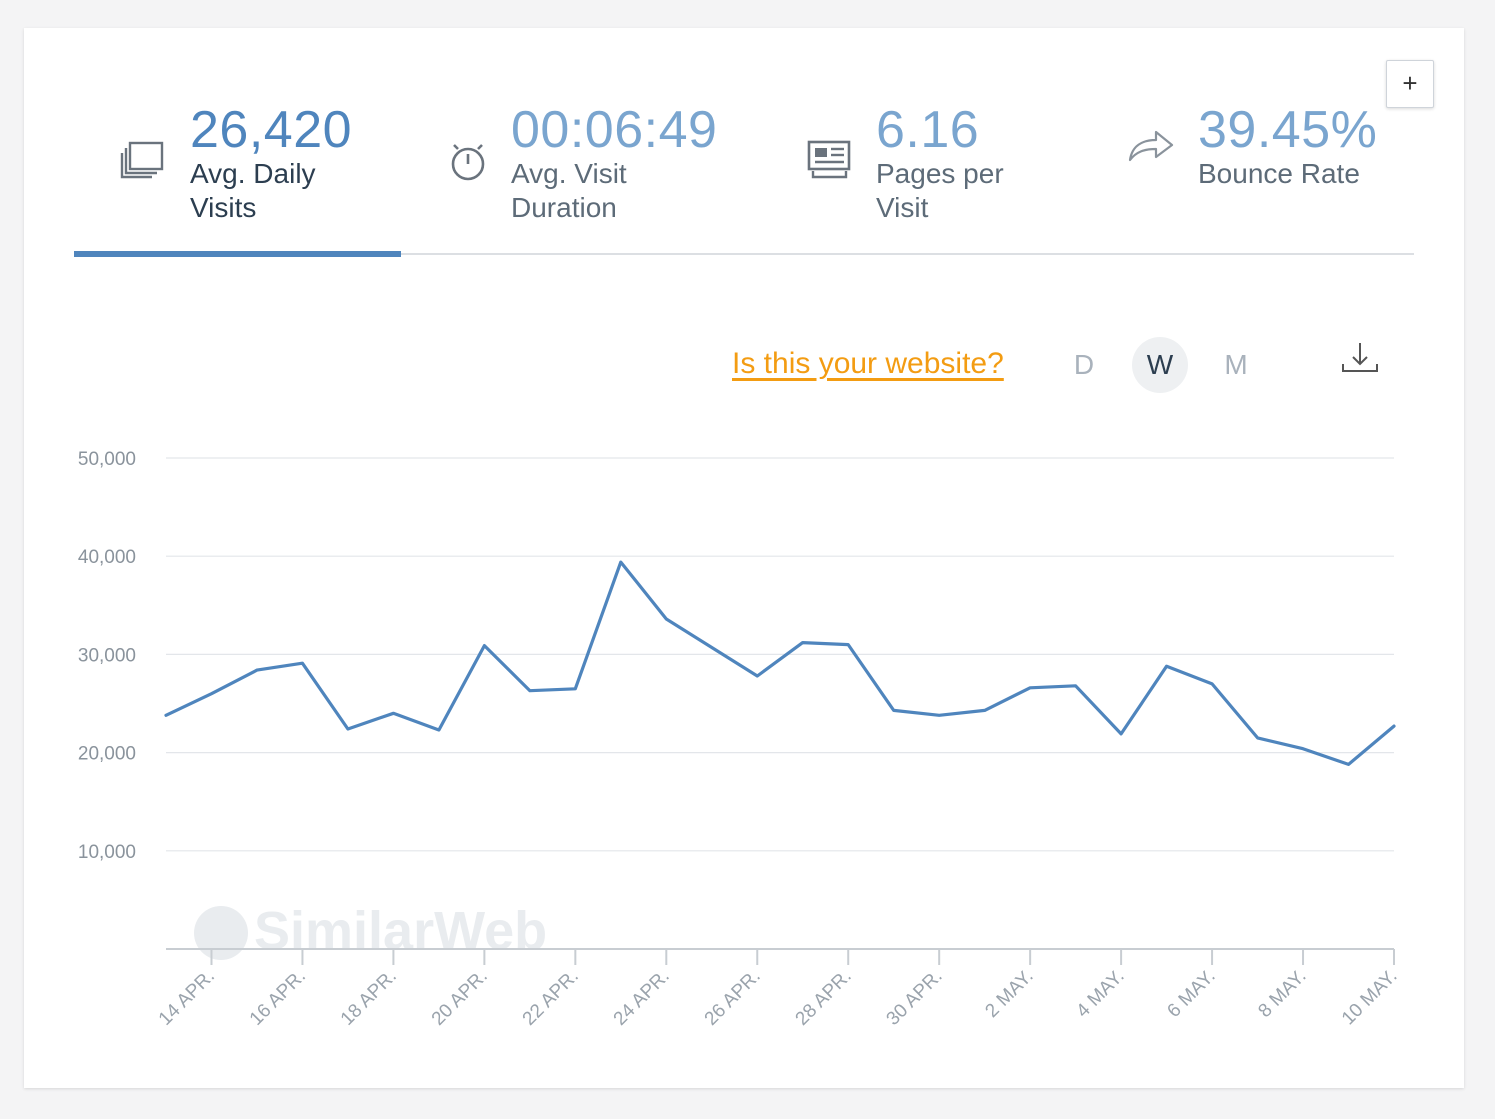  Describe the element at coordinates (569, 190) in the screenshot. I see `metric-label: Avg. Visit Duration` at that location.